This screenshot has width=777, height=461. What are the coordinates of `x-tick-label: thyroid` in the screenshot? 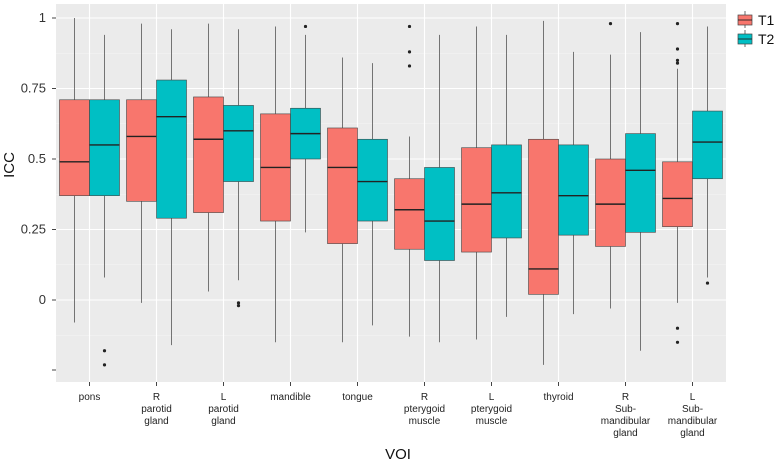 It's located at (558, 397).